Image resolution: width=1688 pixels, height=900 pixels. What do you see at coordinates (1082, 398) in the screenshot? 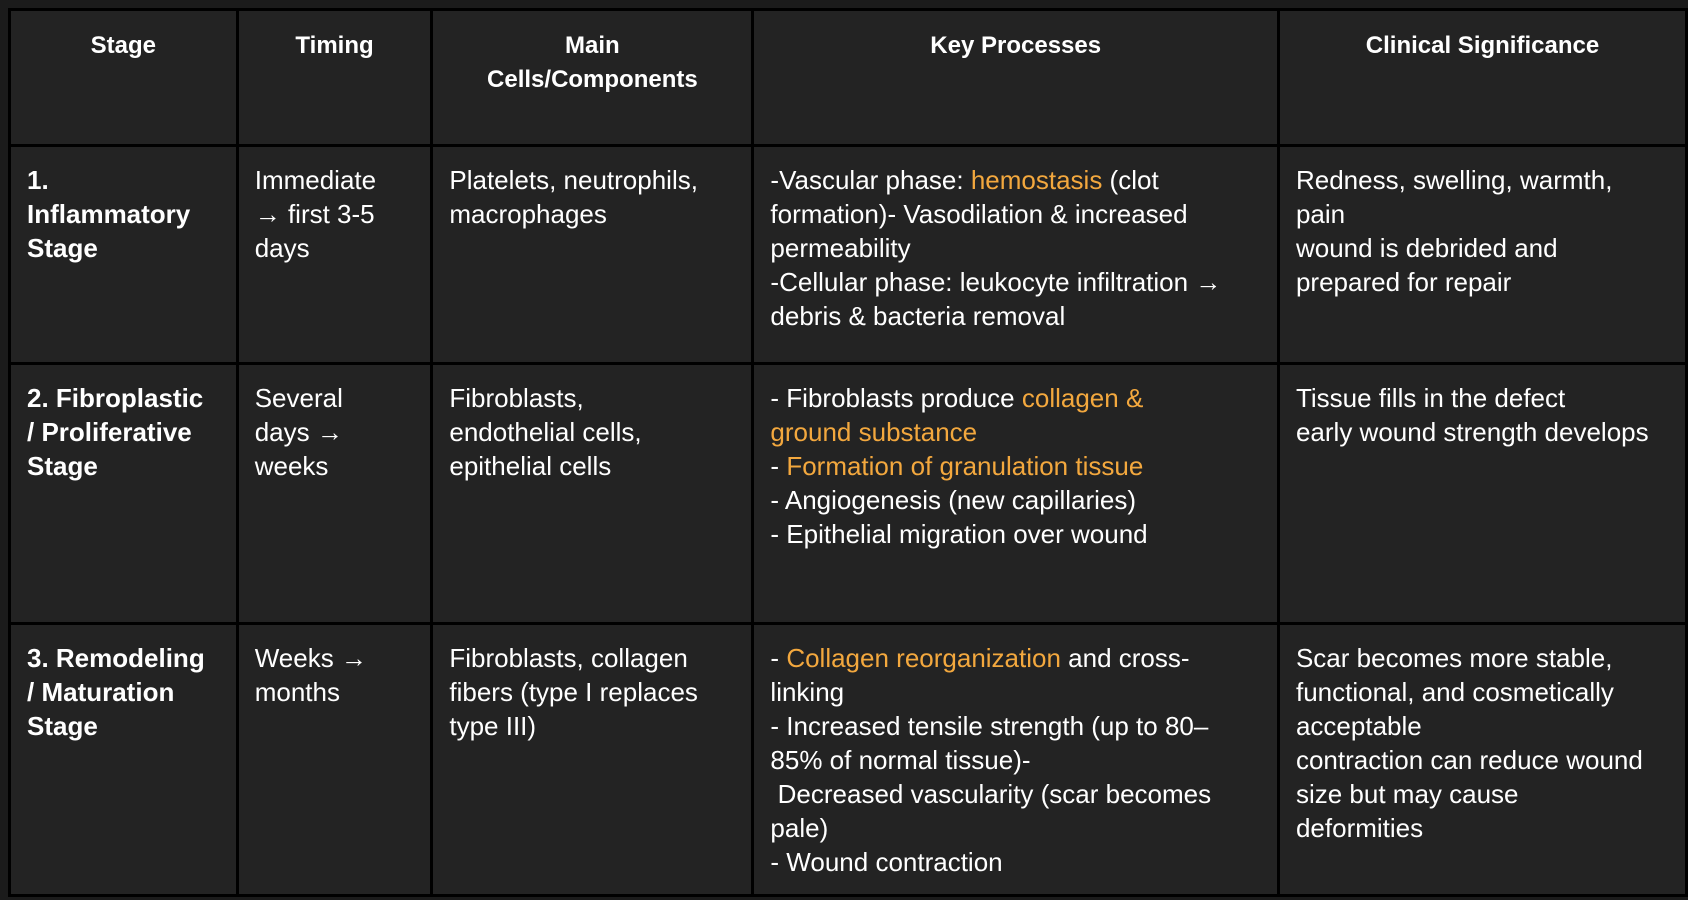
I see `highlight-text: collagen &` at bounding box center [1082, 398].